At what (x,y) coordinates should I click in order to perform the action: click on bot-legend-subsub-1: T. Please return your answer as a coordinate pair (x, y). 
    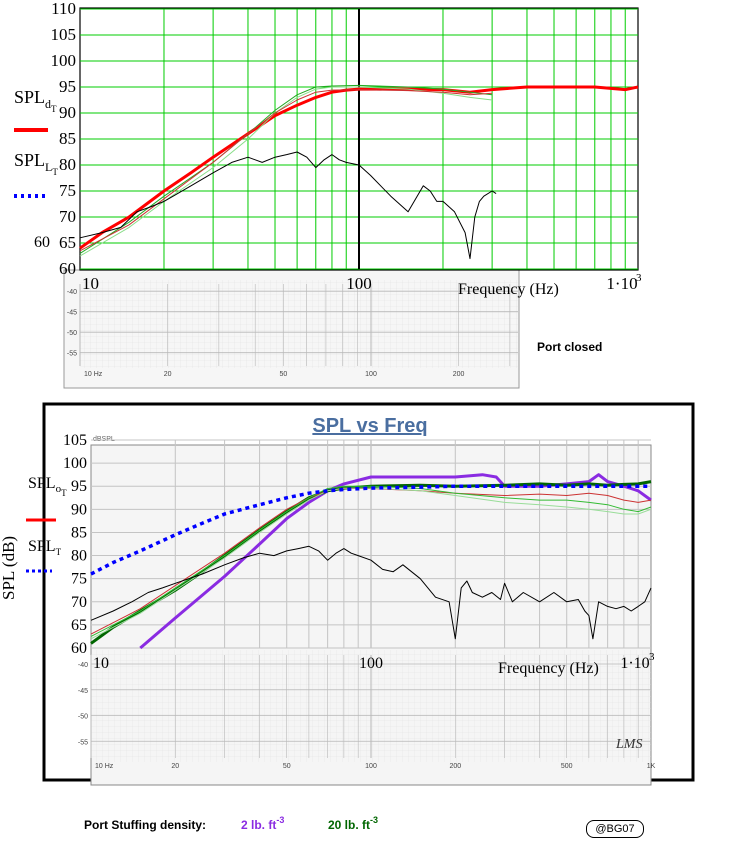
    Looking at the image, I should click on (64, 493).